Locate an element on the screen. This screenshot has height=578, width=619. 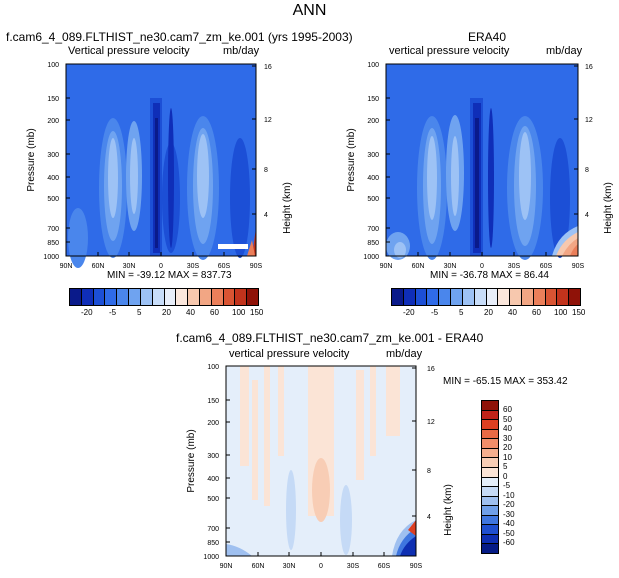
panel3-tick-300: 300 is located at coordinates (213, 456).